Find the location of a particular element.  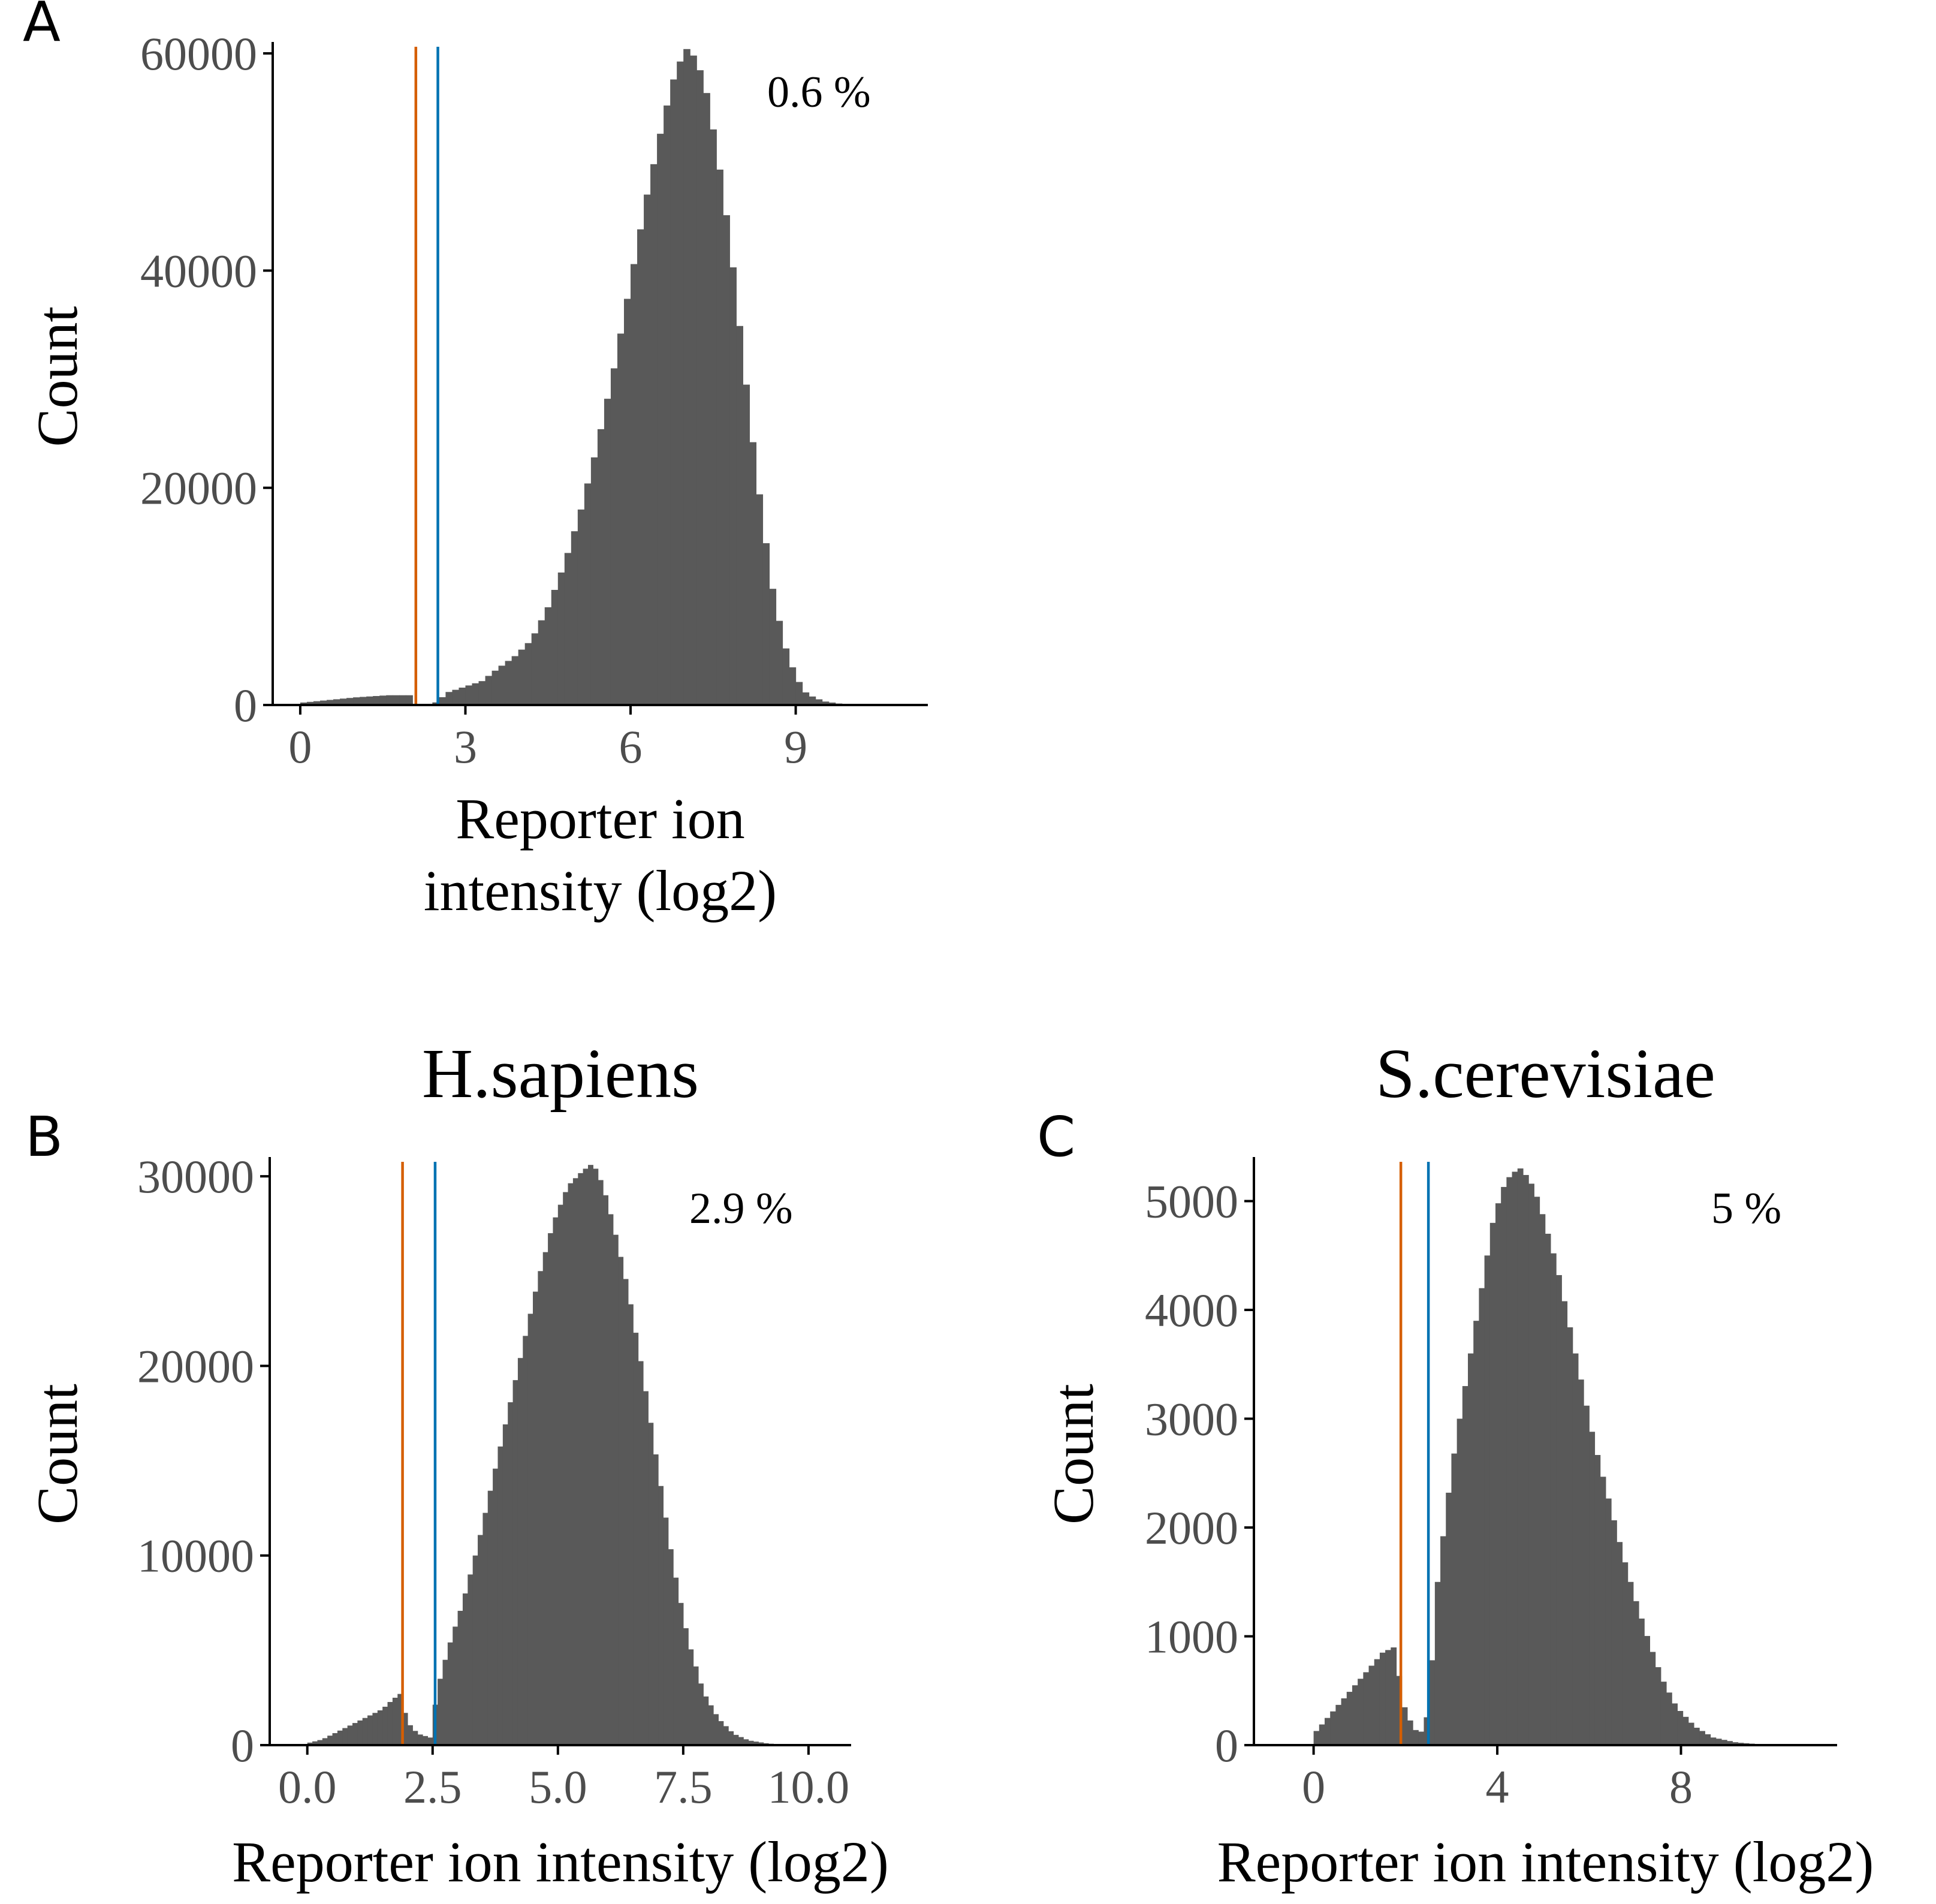

panel-label: B is located at coordinates (44, 1137).